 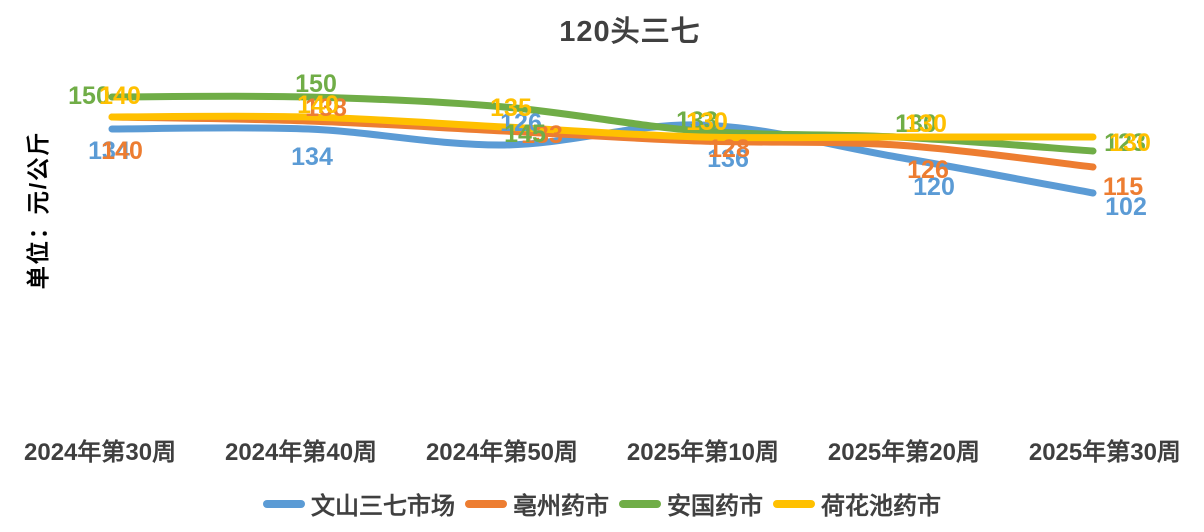 I want to click on data-label-安国药市: 133, so click(x=697, y=121).